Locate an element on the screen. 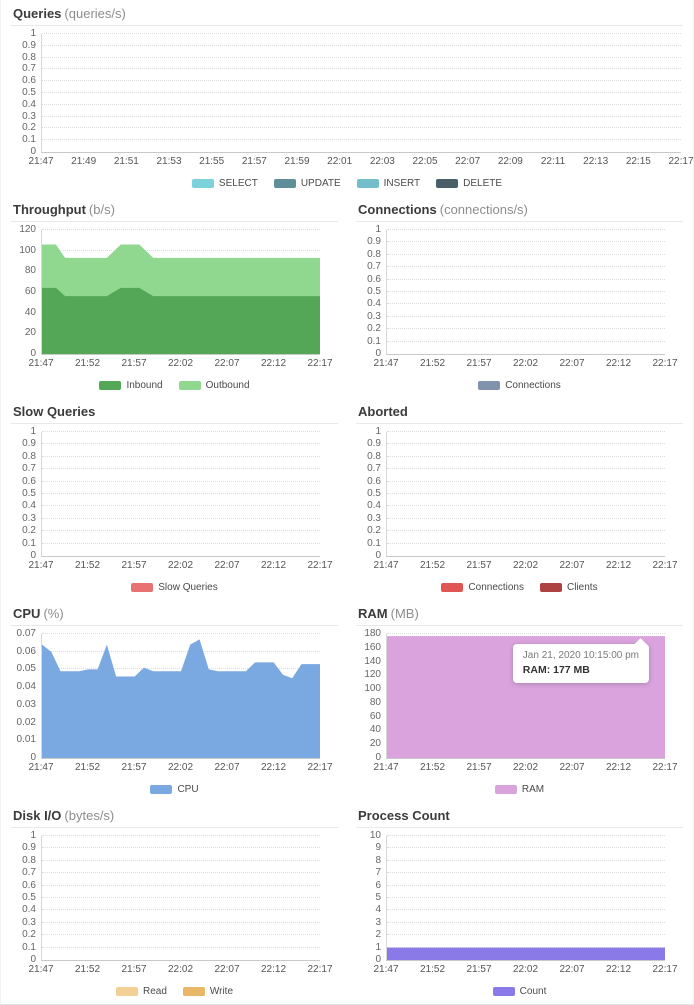 The height and width of the screenshot is (1005, 694). legend-item-count: Count is located at coordinates (519, 991).